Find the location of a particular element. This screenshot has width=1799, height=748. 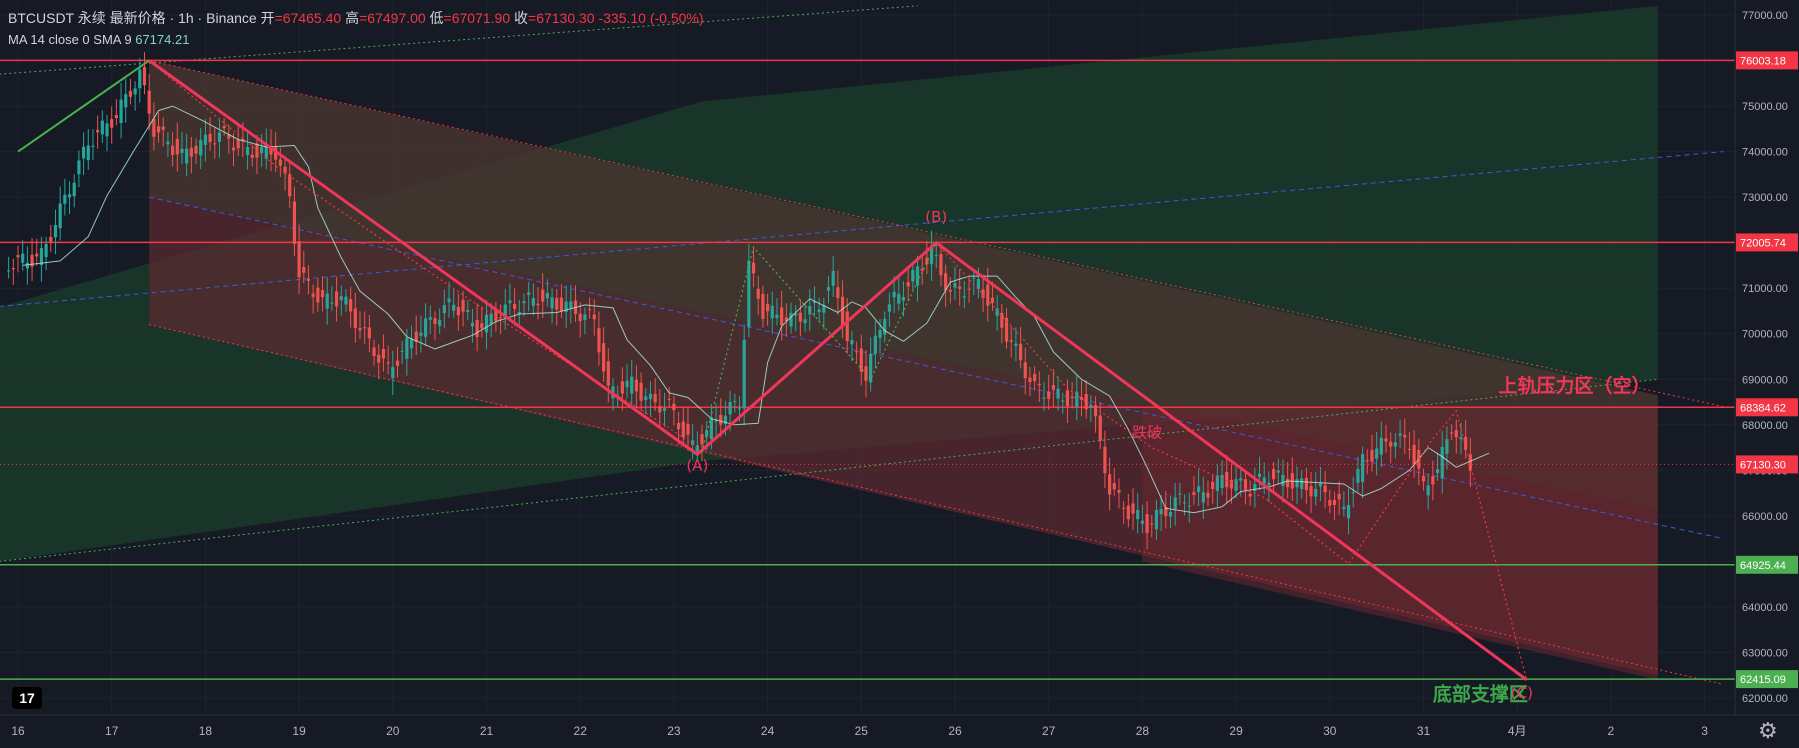

target-zone is located at coordinates (1400, 543).